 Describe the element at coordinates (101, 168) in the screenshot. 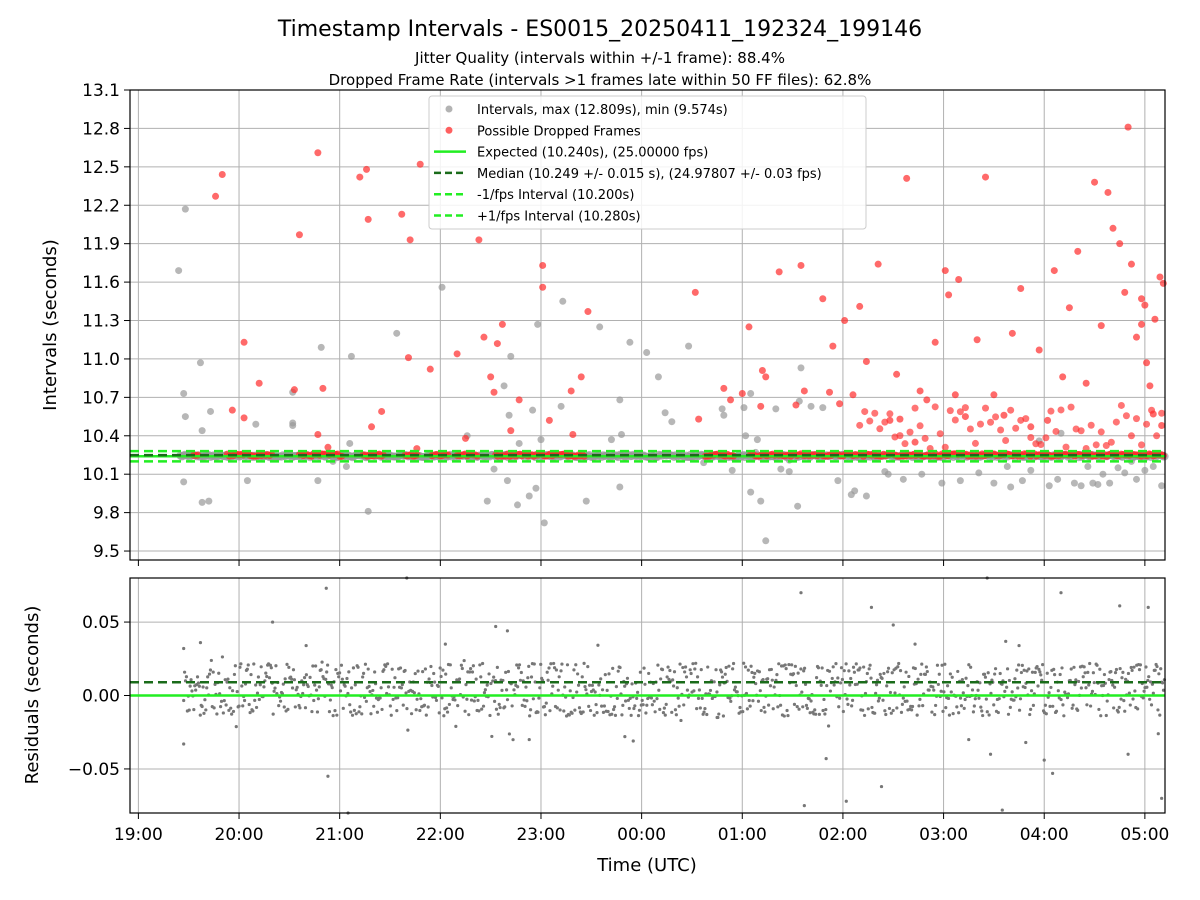

I see `y-tick-label: 12.5` at that location.